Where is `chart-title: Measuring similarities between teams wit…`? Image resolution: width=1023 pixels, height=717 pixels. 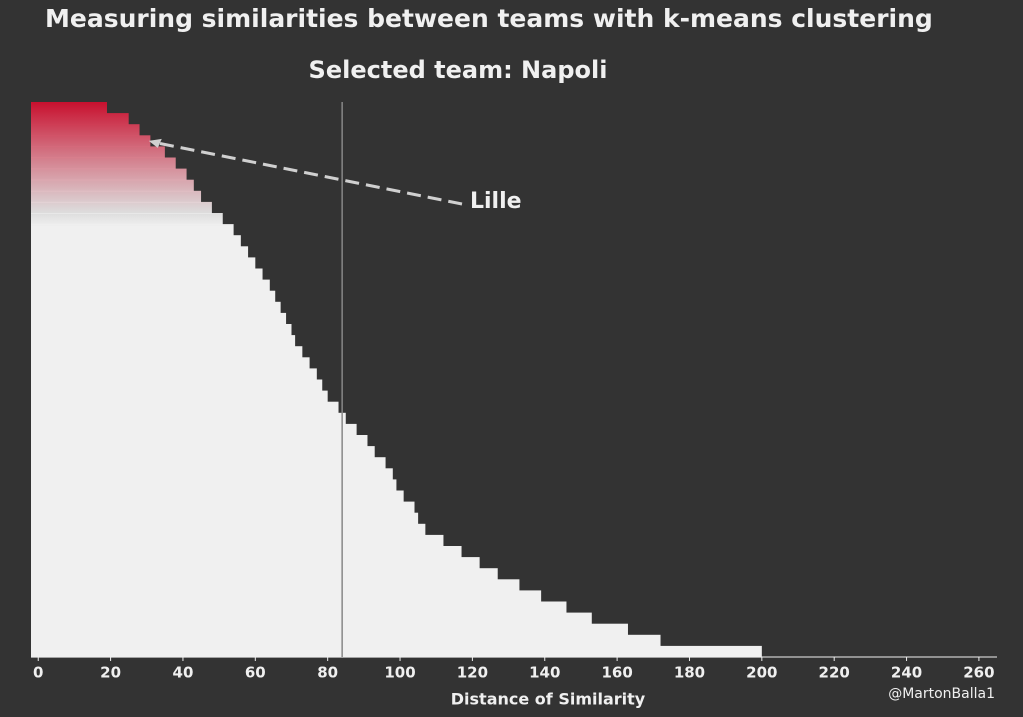
chart-title: Measuring similarities between teams wit… is located at coordinates (489, 18).